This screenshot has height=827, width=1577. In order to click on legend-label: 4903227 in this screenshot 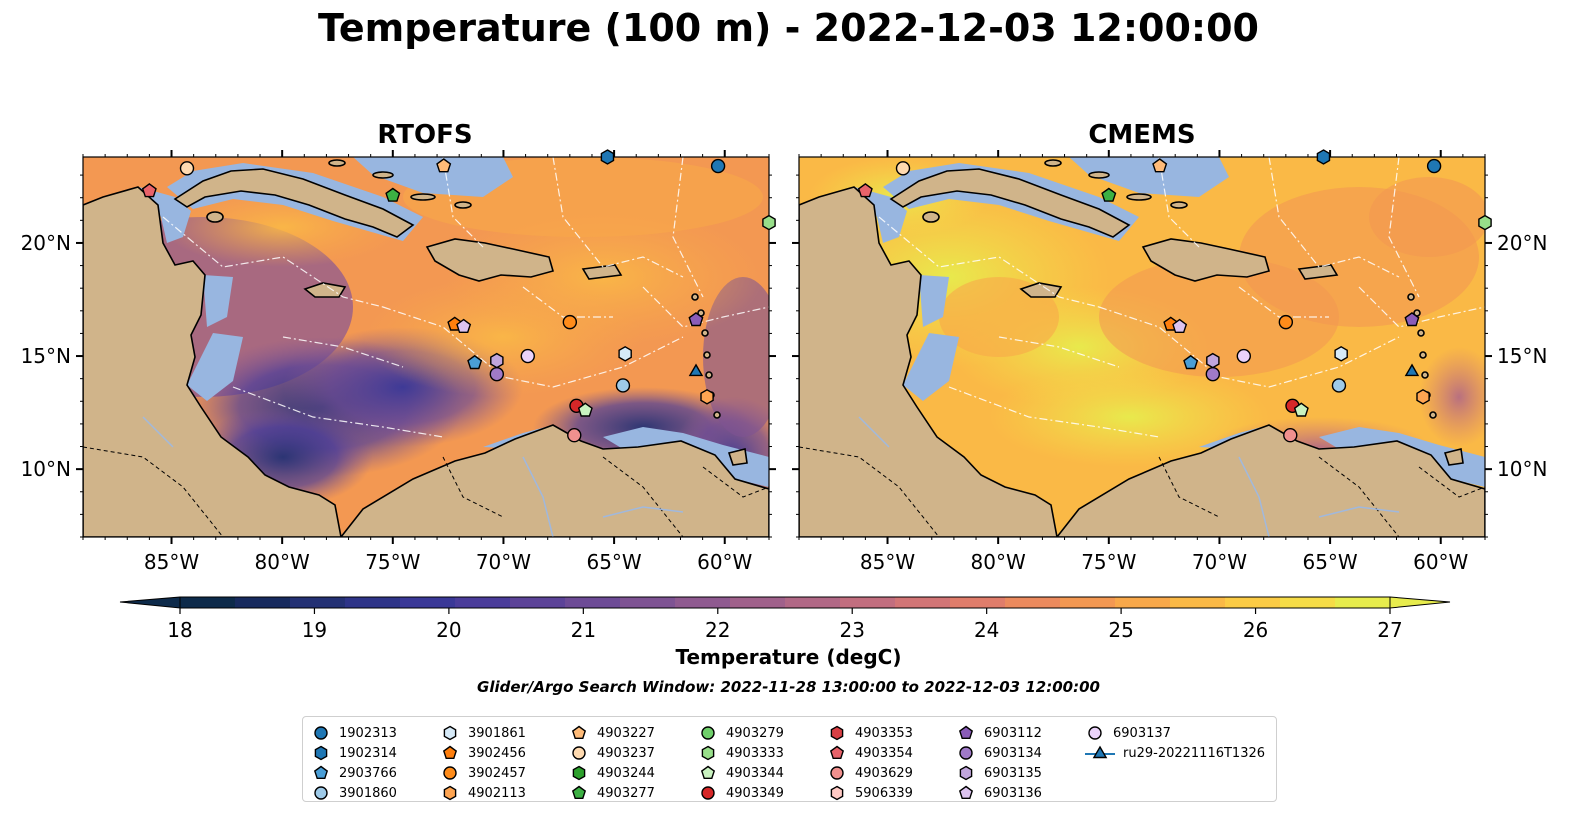, I will do `click(626, 733)`.